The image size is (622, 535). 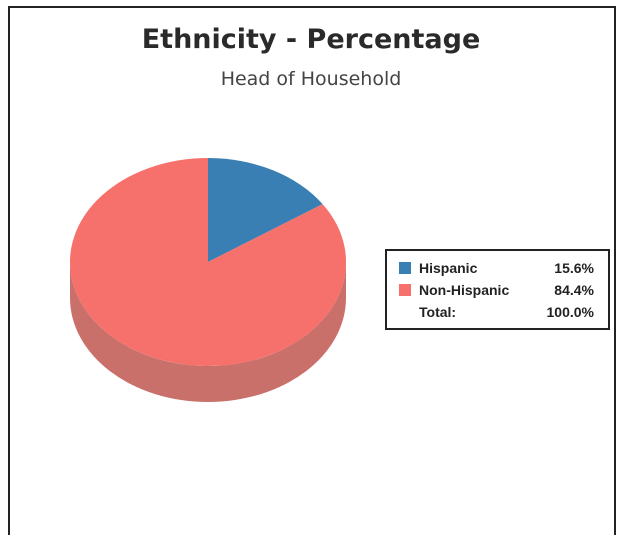 I want to click on legend-item-non-hispanic: Non-Hispanic 84.4%, so click(x=497, y=290).